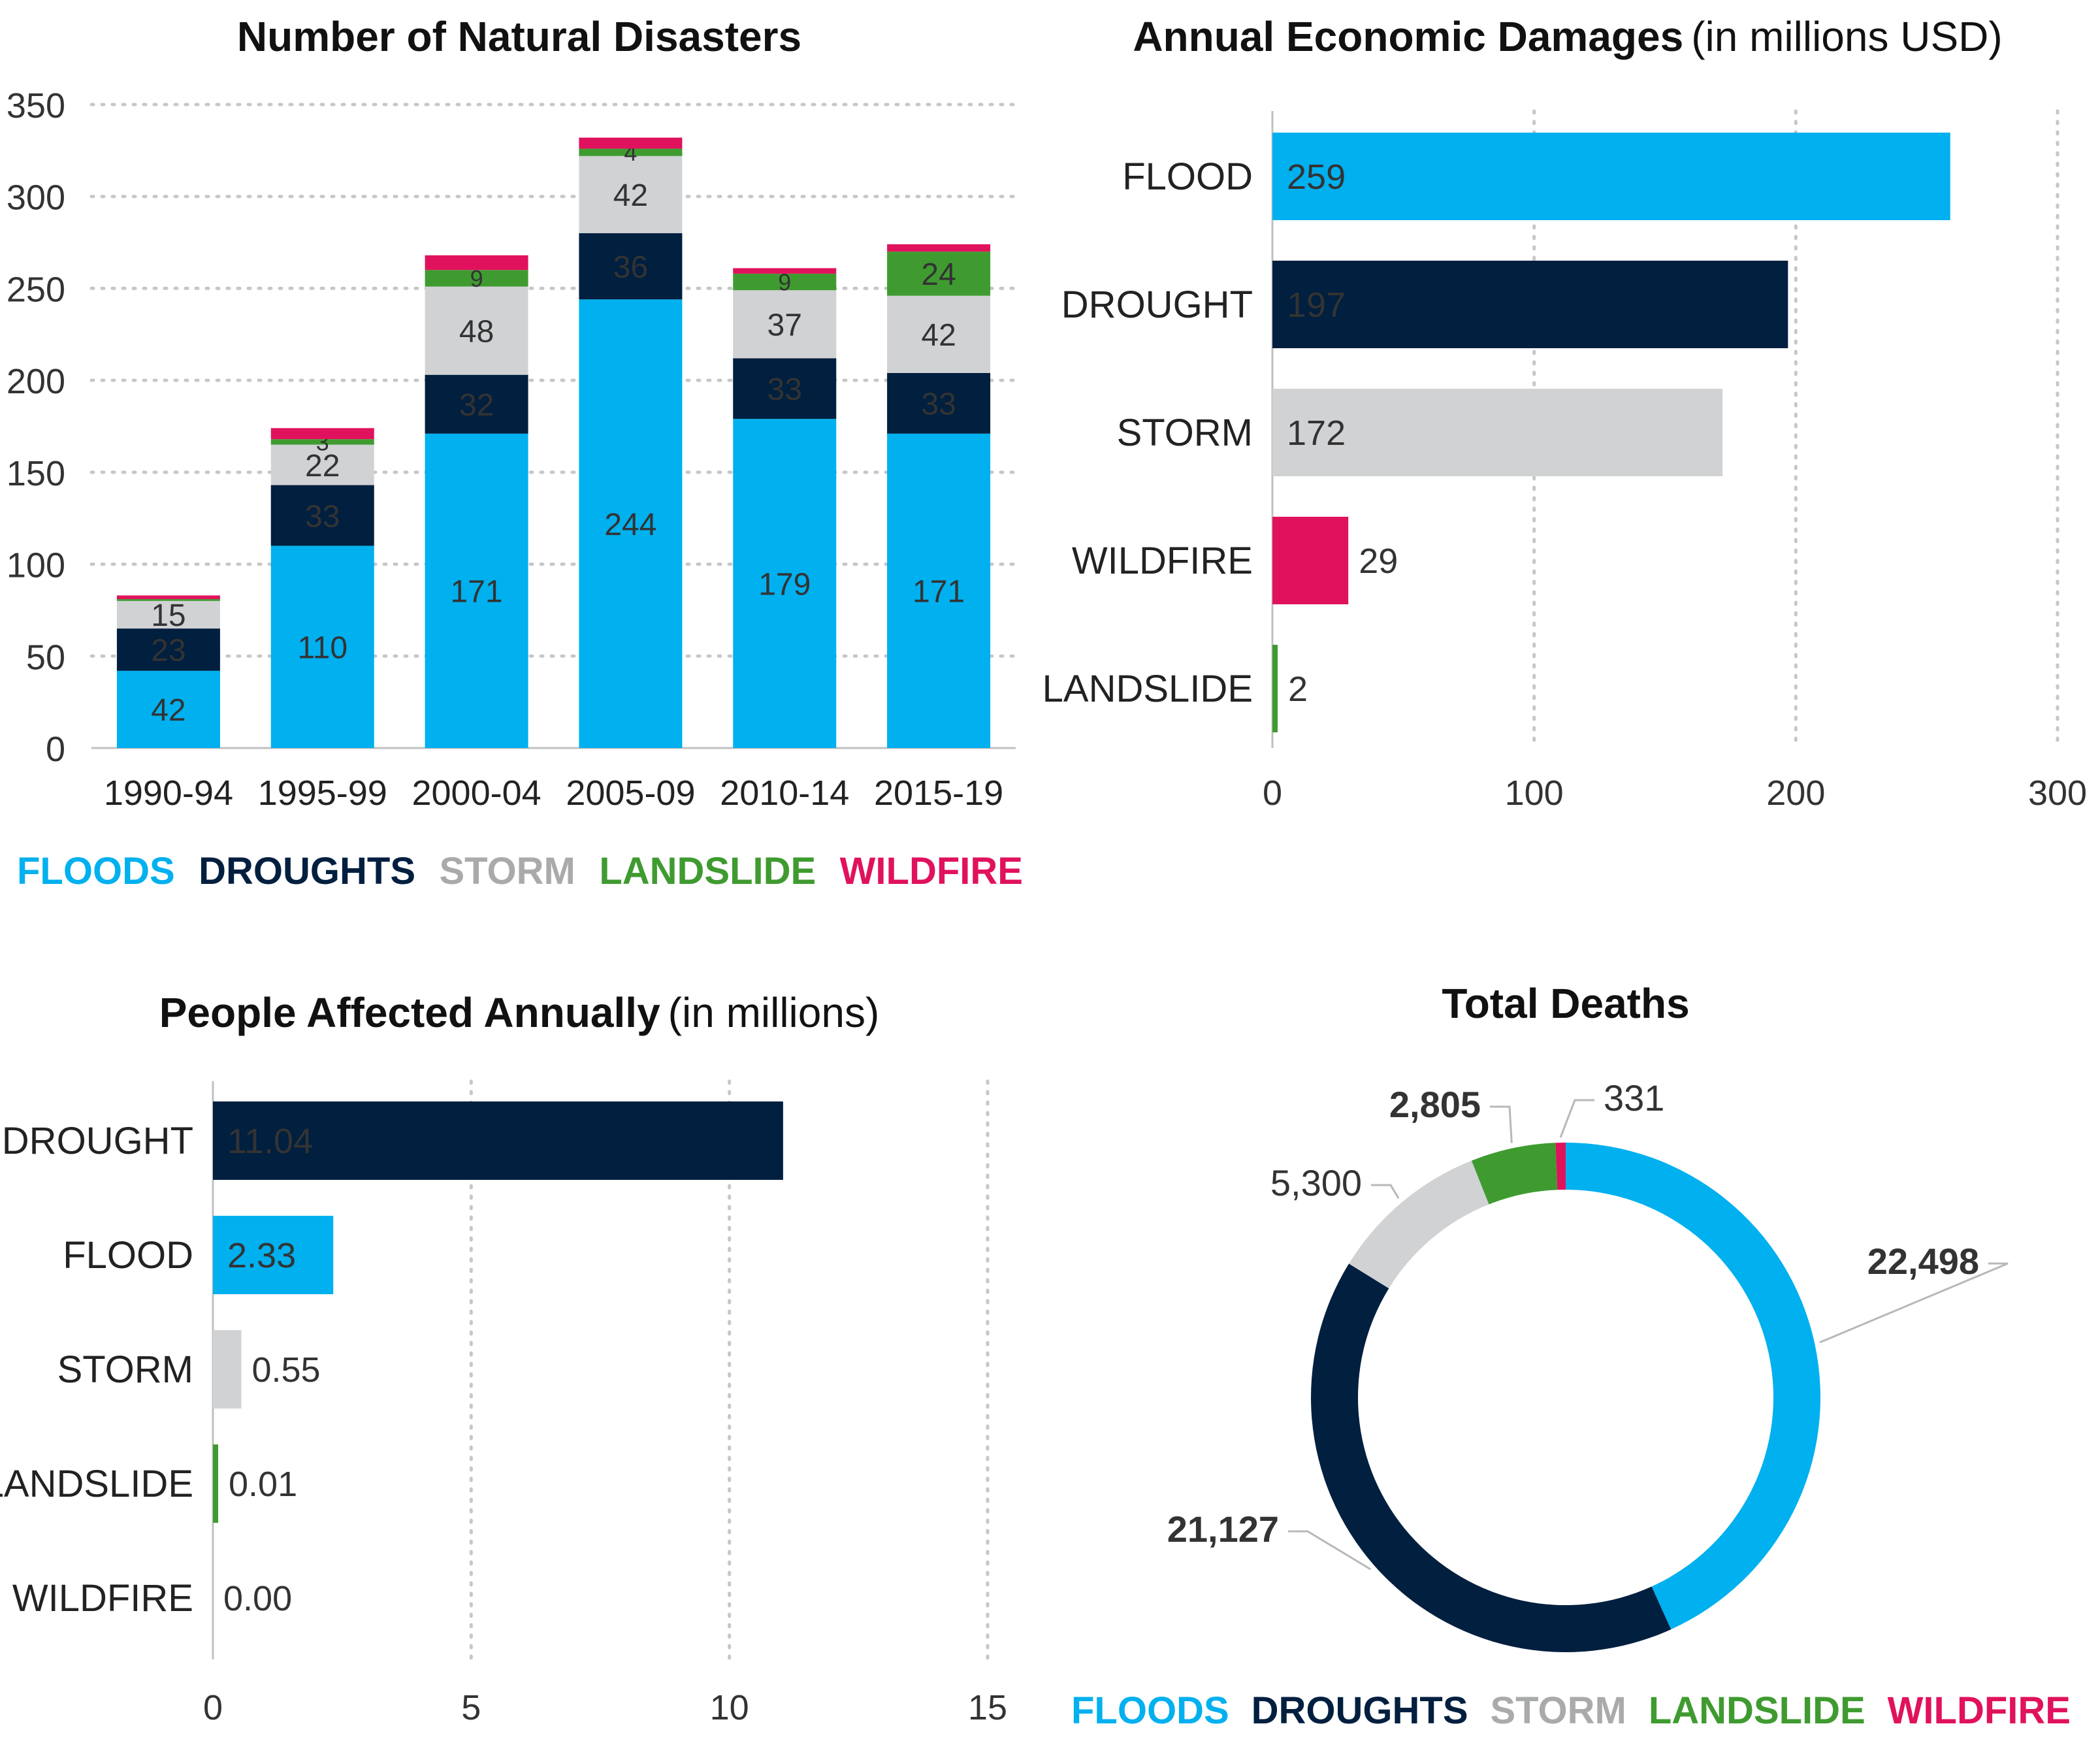 This screenshot has height=1743, width=2100. Describe the element at coordinates (784, 325) in the screenshot. I see `data-label-storm: 37` at that location.